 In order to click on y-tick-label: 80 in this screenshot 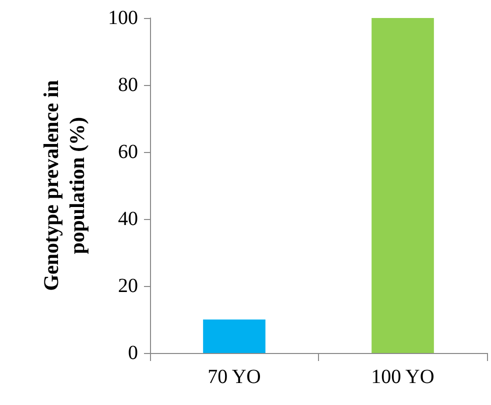, I will do `click(128, 85)`.